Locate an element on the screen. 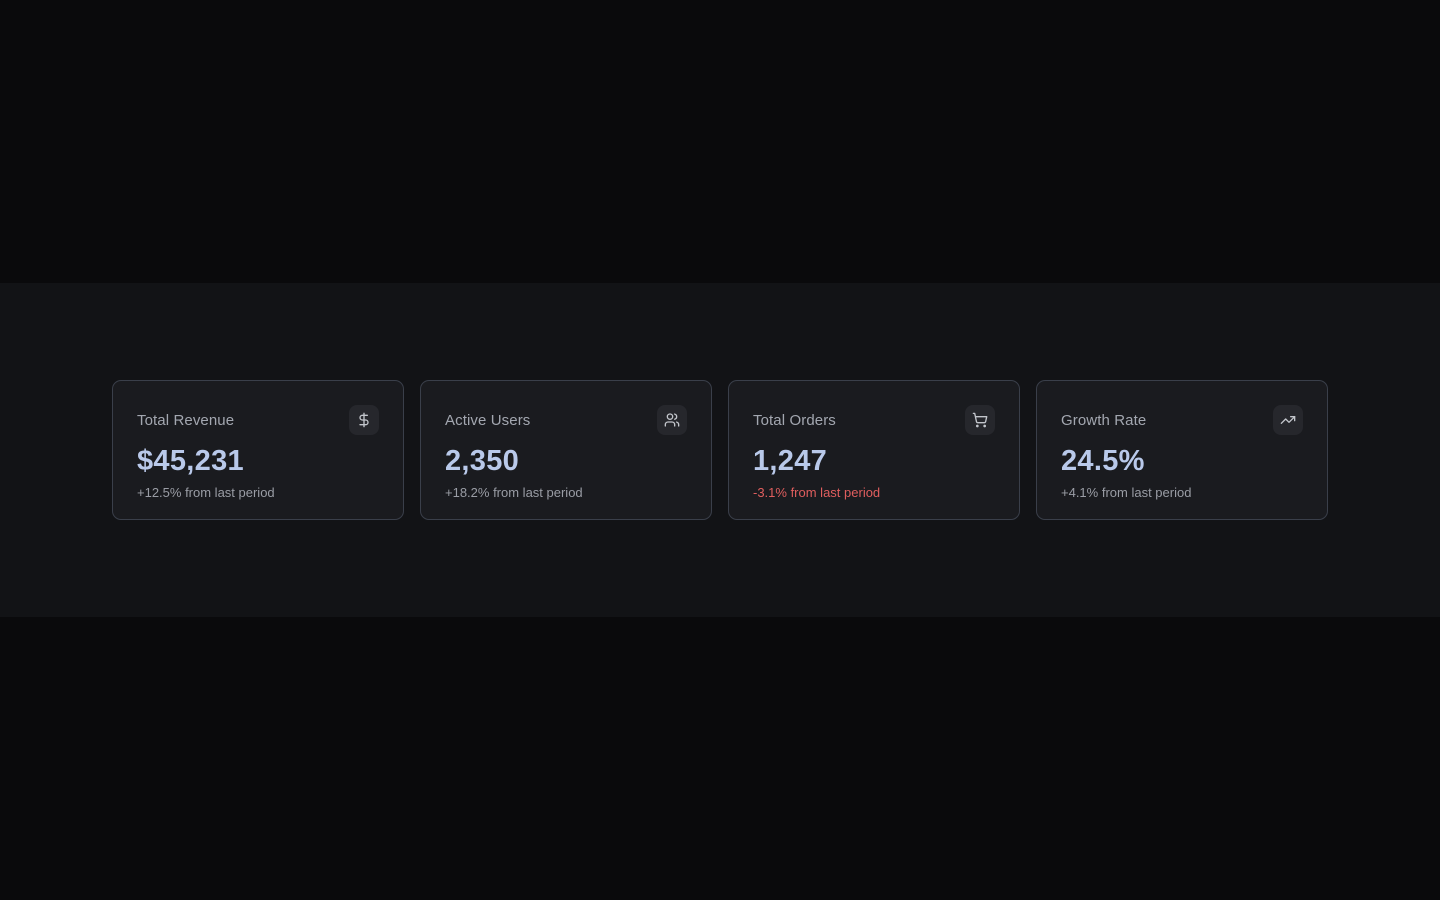 Image resolution: width=1440 pixels, height=900 pixels. trending-up-icon-button is located at coordinates (1288, 420).